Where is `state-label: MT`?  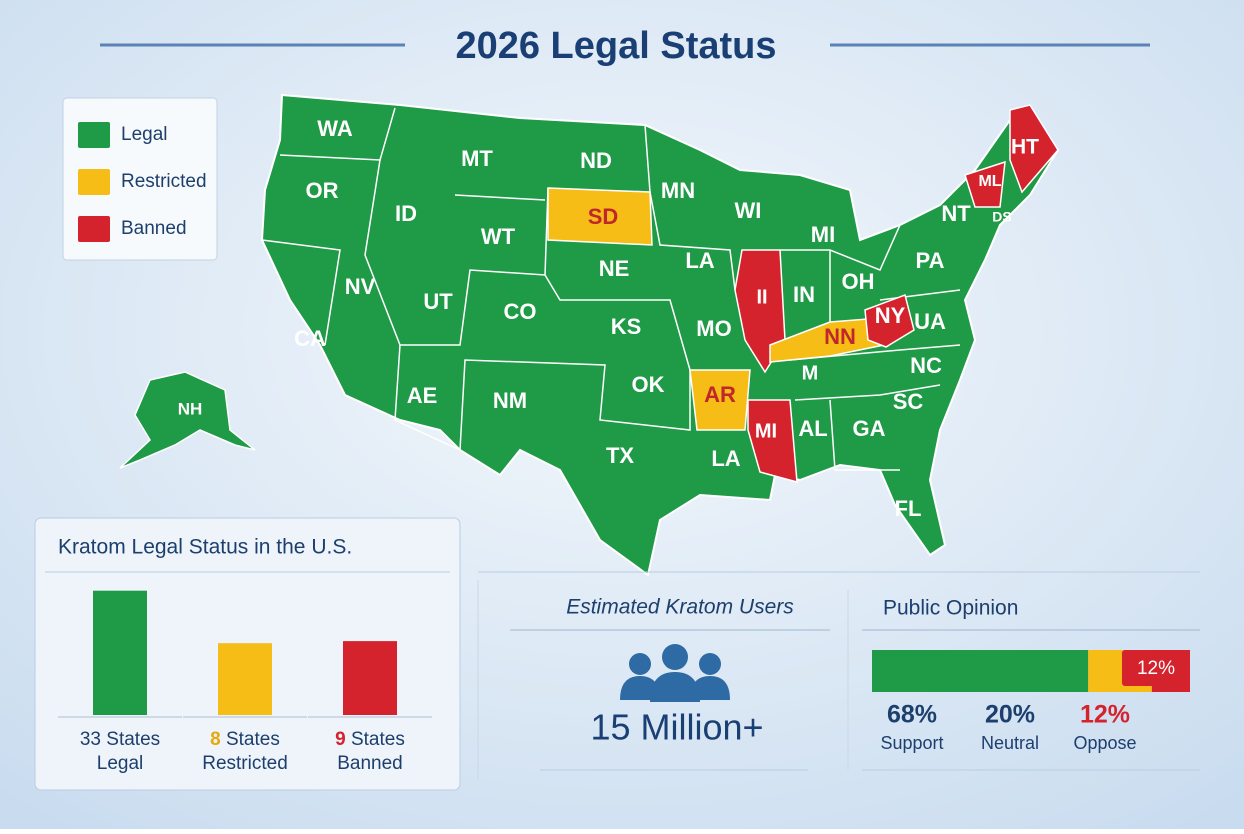
state-label: MT is located at coordinates (477, 158).